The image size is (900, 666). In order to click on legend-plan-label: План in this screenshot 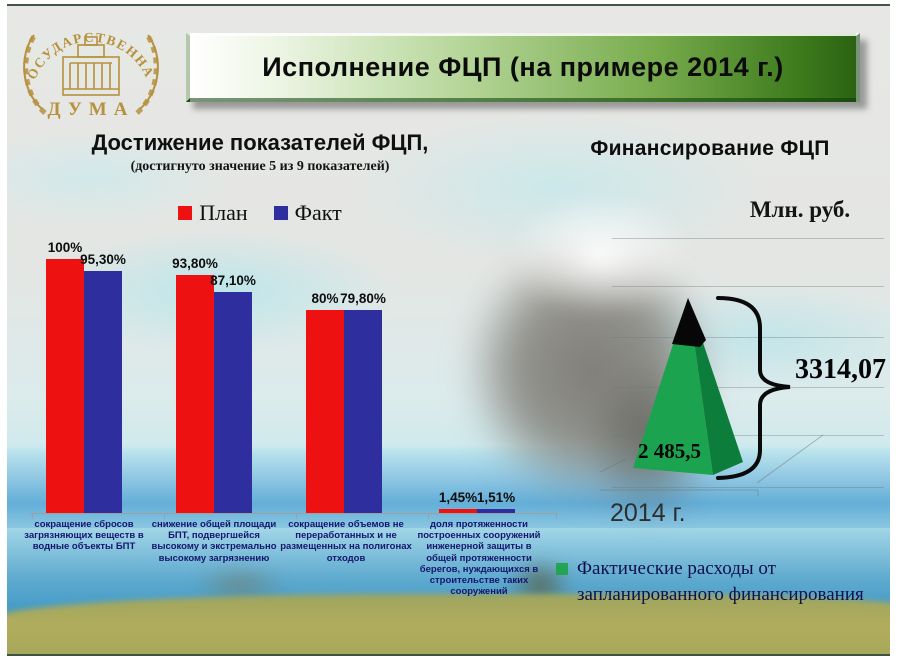, I will do `click(223, 212)`.